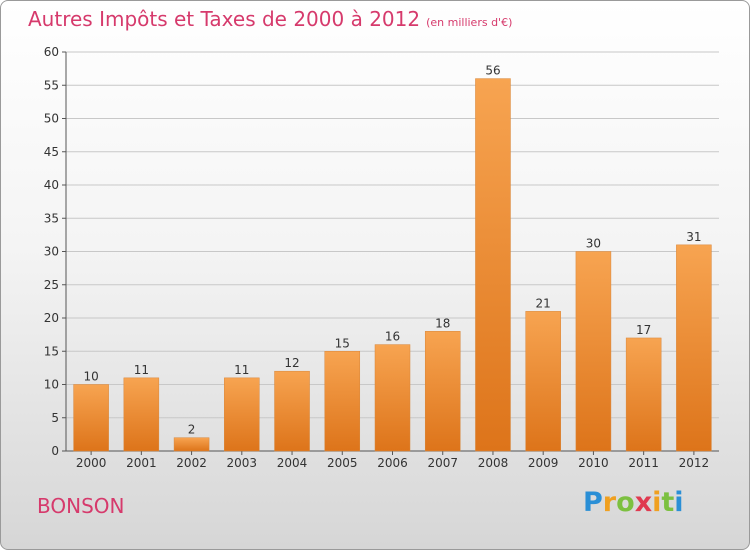 Image resolution: width=750 pixels, height=550 pixels. I want to click on bar-2008, so click(493, 265).